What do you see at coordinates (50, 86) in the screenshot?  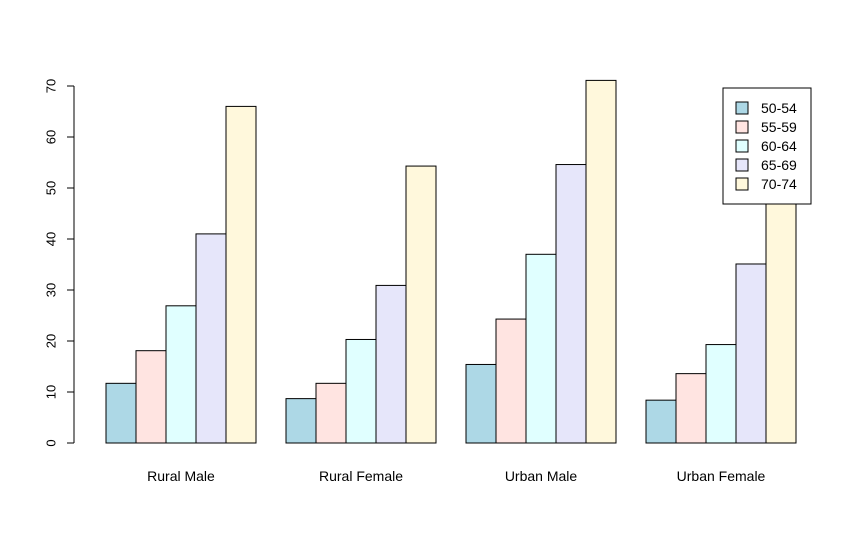 I see `y-tick-label: 70` at bounding box center [50, 86].